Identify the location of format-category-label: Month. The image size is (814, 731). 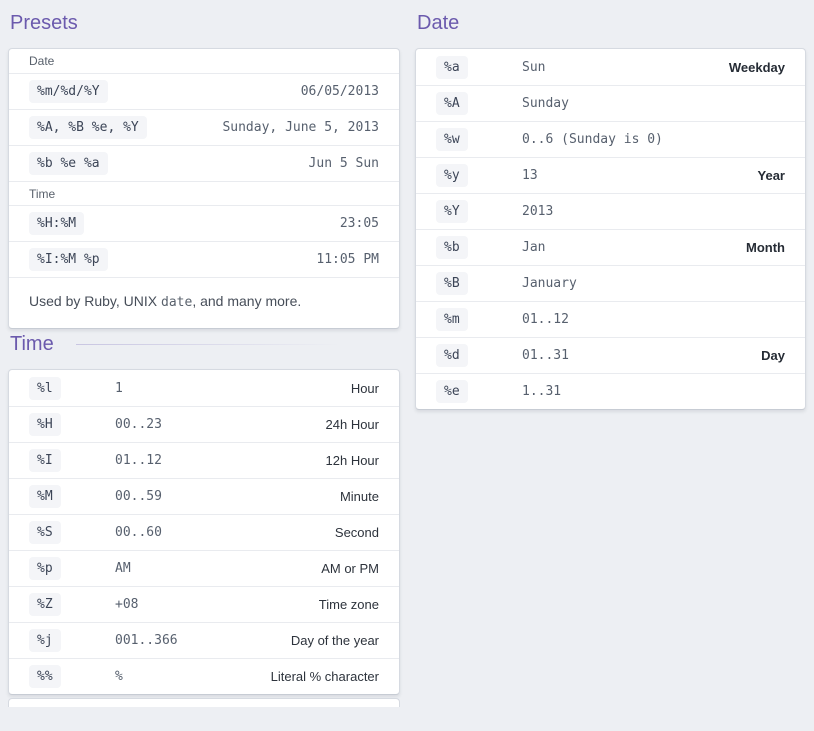
(765, 247).